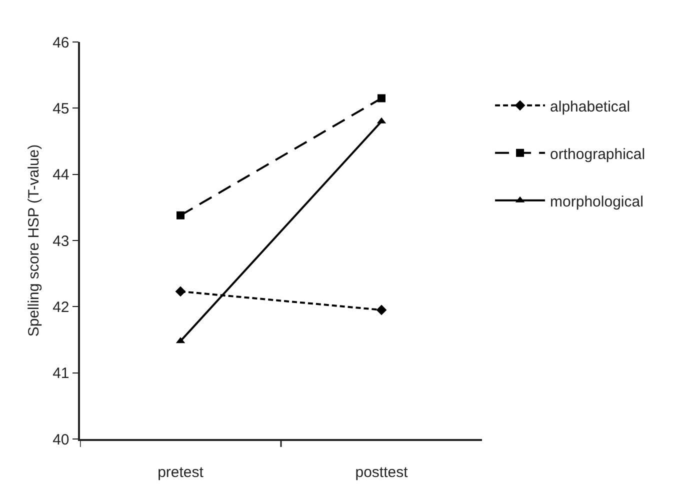 Image resolution: width=682 pixels, height=493 pixels. I want to click on y-tick-label: 40, so click(61, 439).